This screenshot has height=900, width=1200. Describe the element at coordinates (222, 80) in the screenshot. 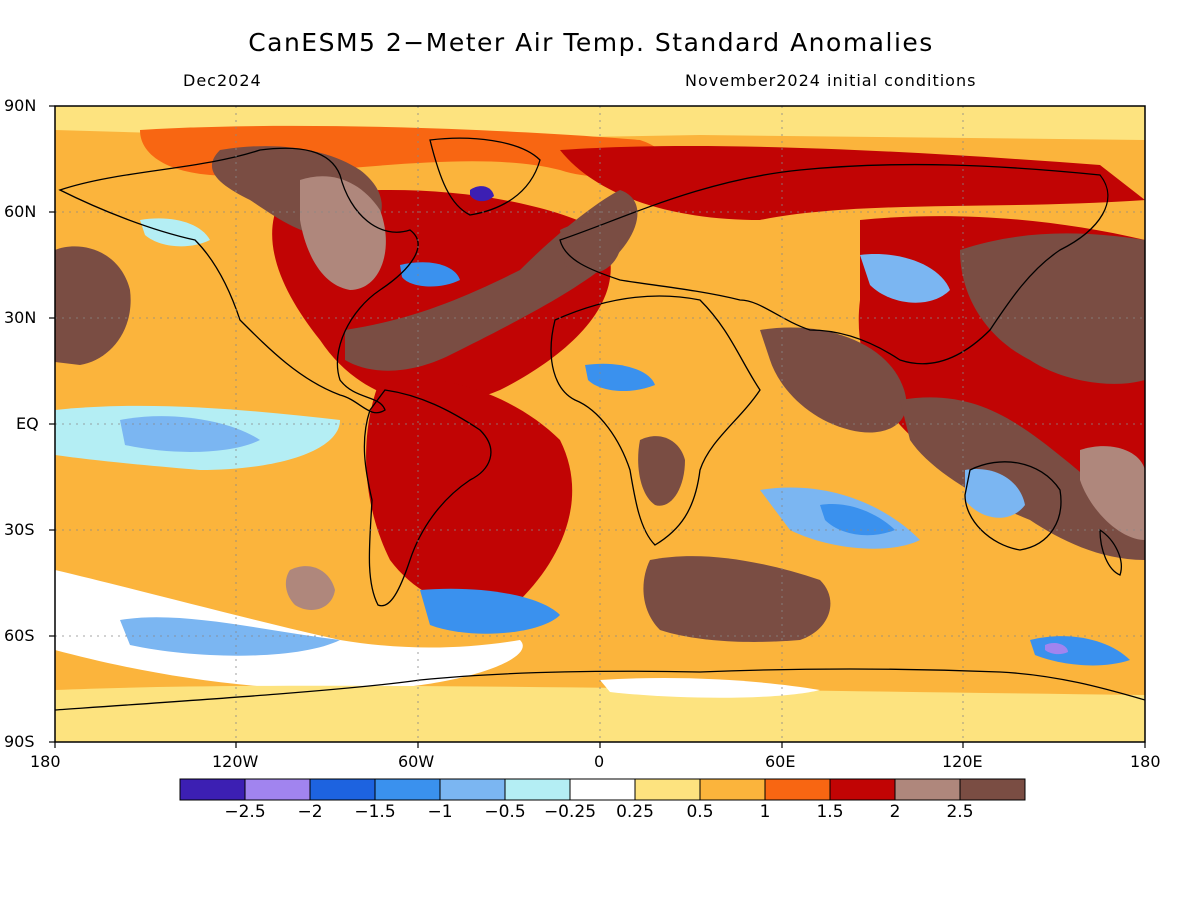

I see `valid-period-label: Dec2024` at that location.